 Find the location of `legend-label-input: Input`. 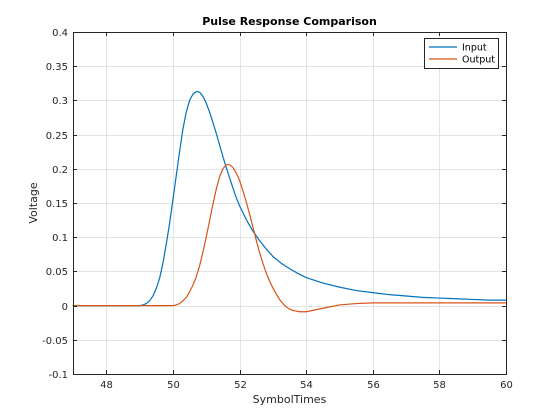

legend-label-input: Input is located at coordinates (474, 48).